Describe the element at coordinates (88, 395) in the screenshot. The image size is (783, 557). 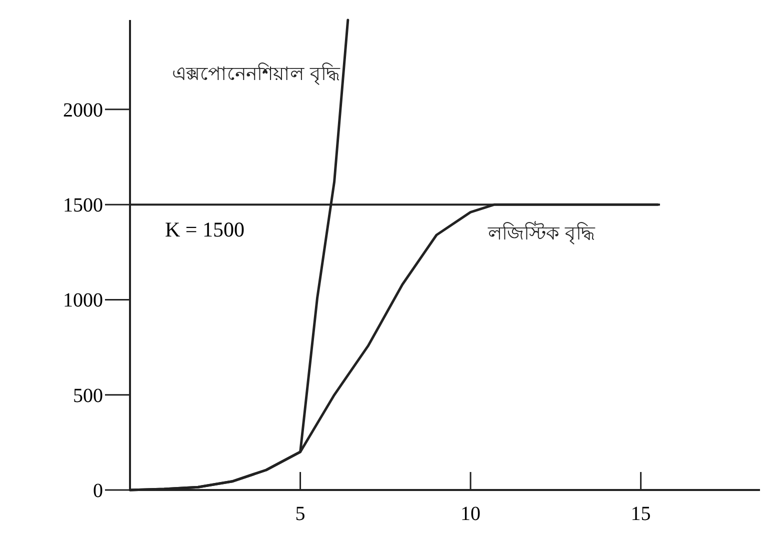
I see `y-tick-label: 500` at that location.